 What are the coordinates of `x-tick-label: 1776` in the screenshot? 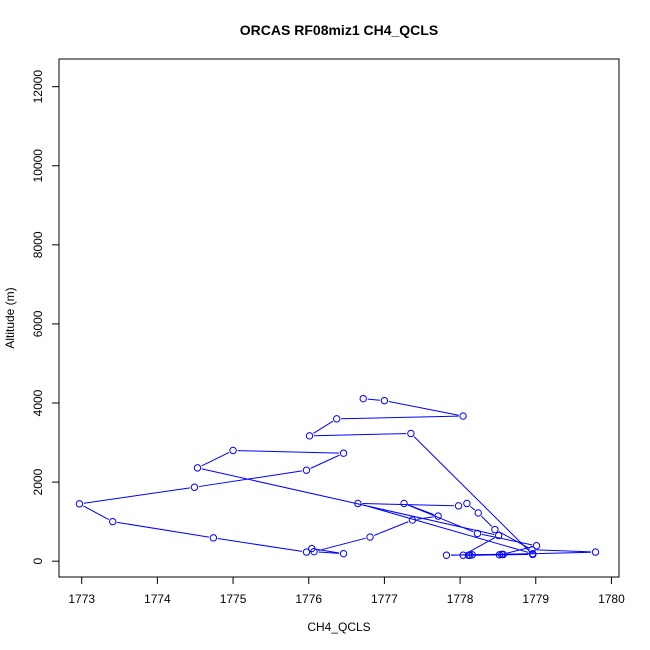 It's located at (308, 599).